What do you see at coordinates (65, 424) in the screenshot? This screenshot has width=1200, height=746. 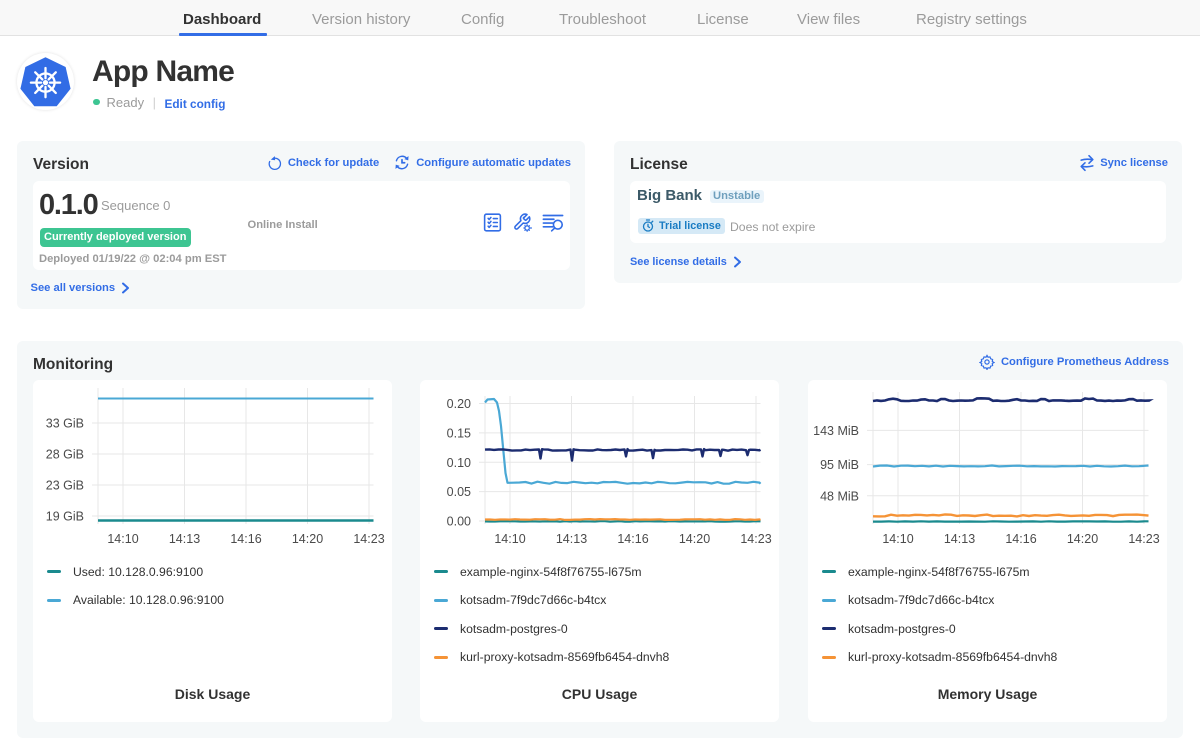 I see `svg-text: 33 GiB` at bounding box center [65, 424].